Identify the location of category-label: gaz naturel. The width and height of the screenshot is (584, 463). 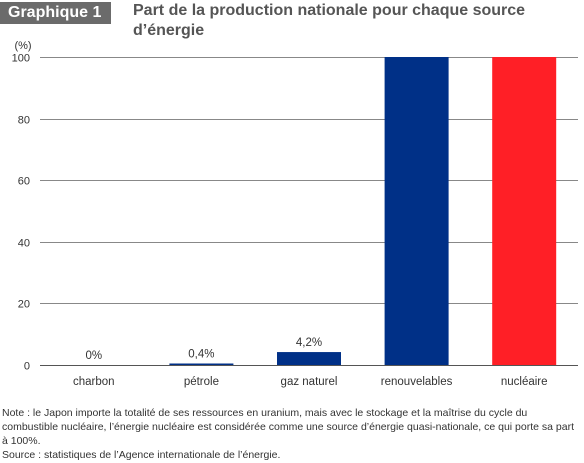
(309, 382).